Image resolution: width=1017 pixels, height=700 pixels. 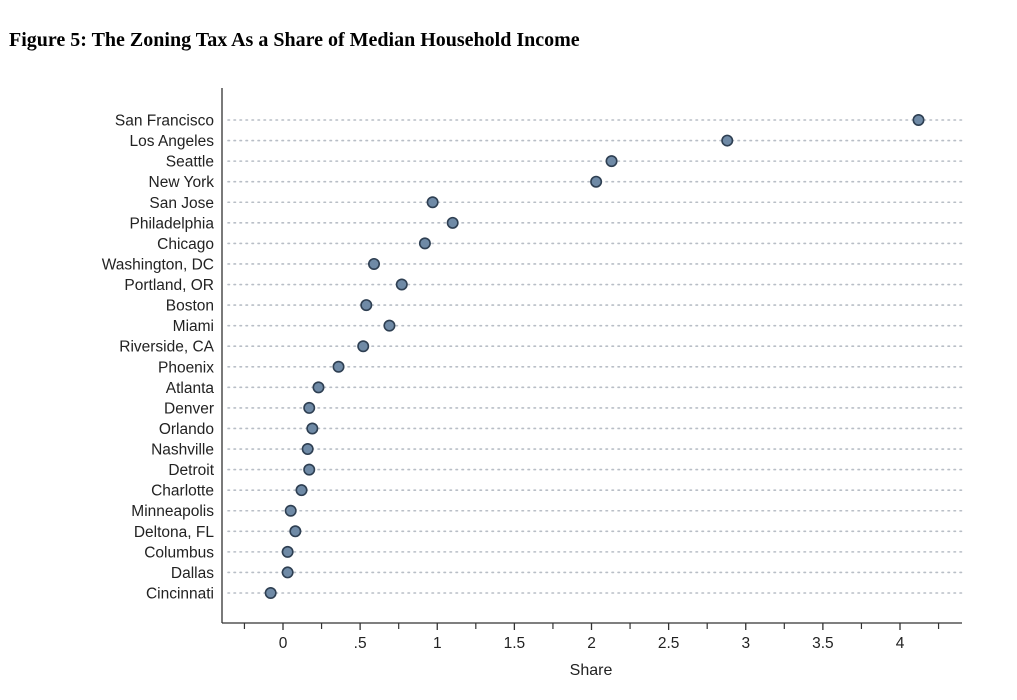 I want to click on category-label: Portland, OR, so click(x=169, y=285).